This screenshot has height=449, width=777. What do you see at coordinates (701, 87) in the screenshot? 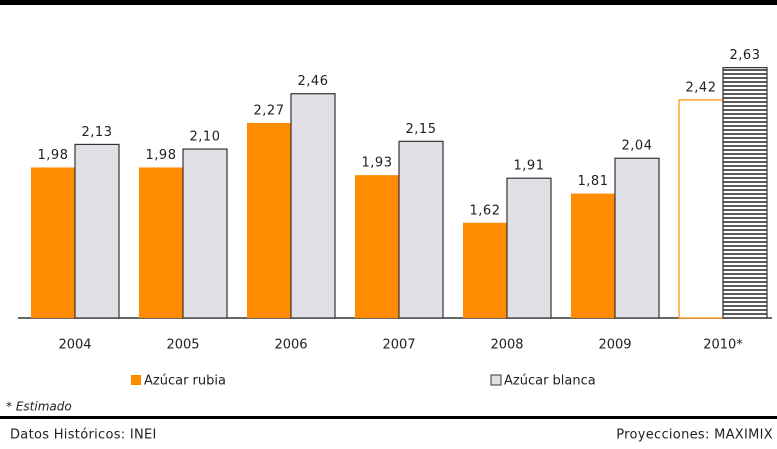
I see `value-label: 2,42` at bounding box center [701, 87].